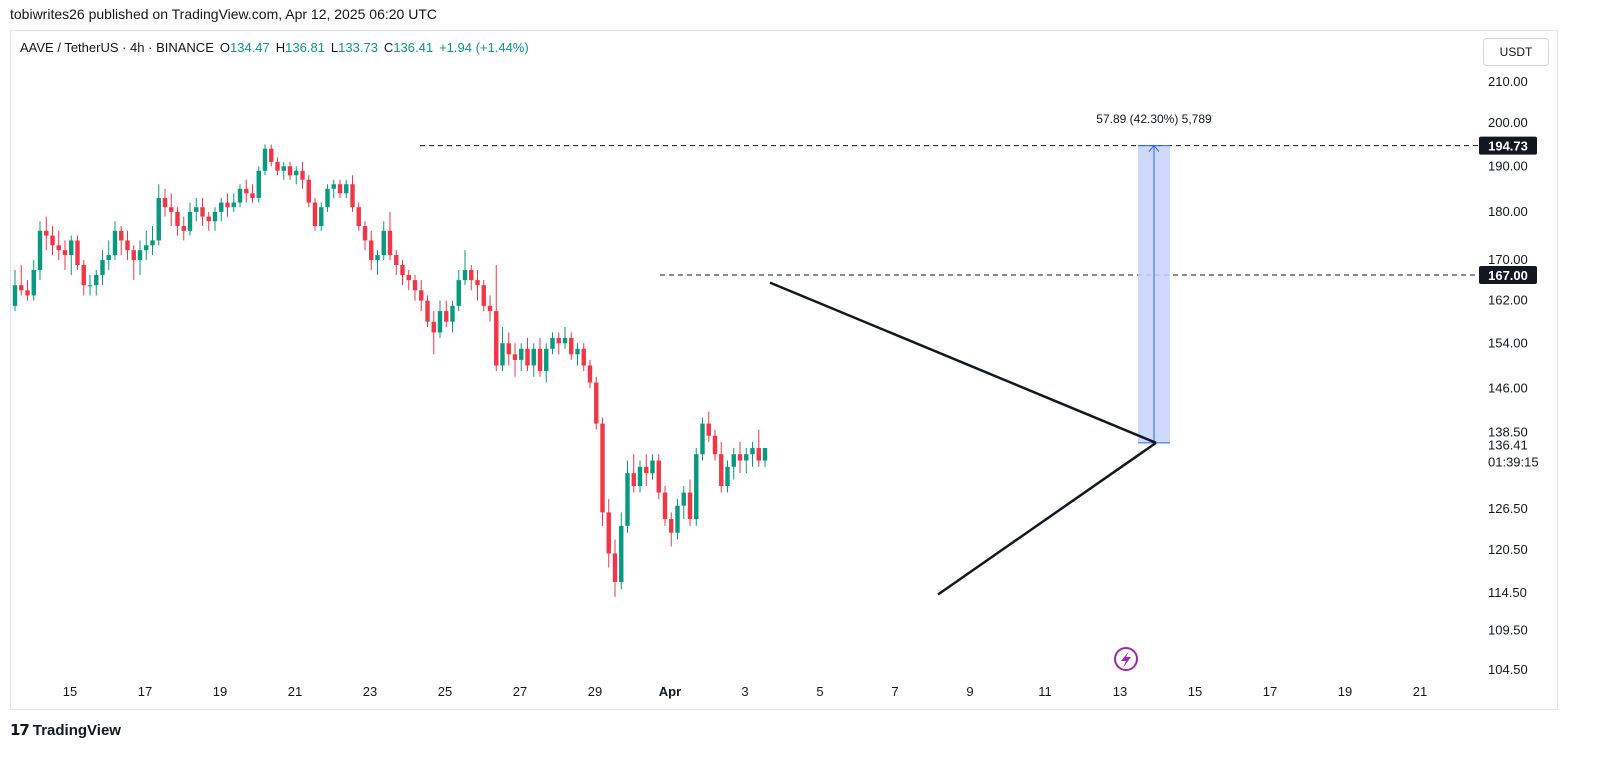  What do you see at coordinates (1516, 52) in the screenshot?
I see `currency-button: USDT` at bounding box center [1516, 52].